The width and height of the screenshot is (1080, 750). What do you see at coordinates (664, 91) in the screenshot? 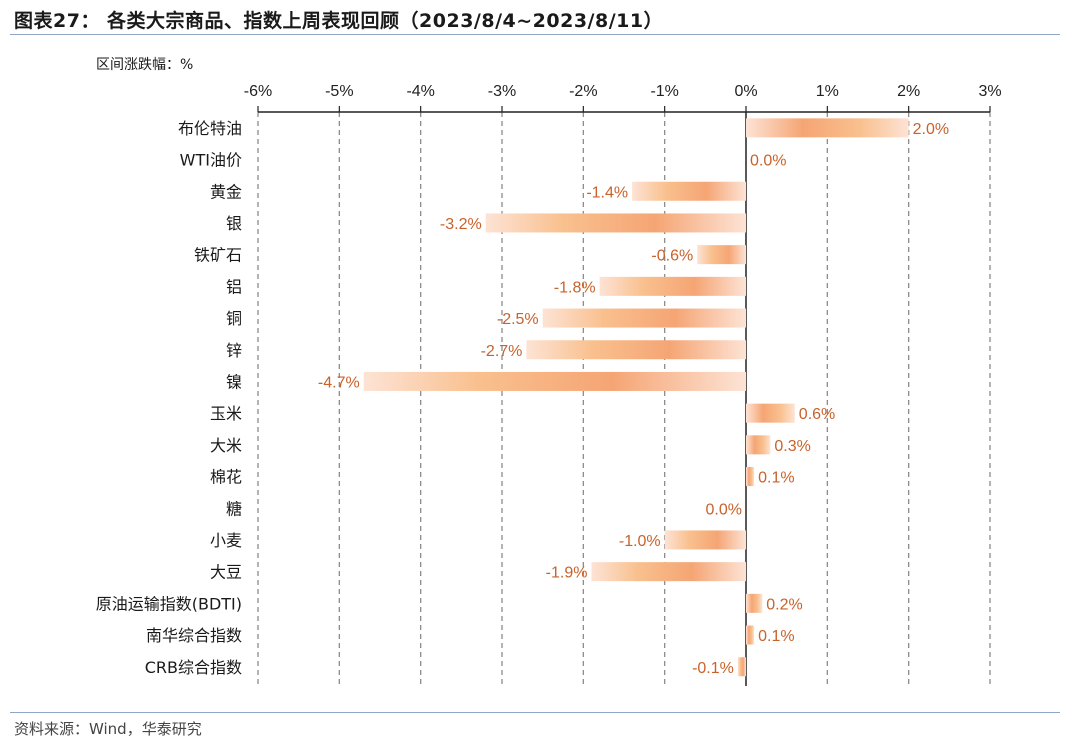
I see `tick-label: -1%` at bounding box center [664, 91].